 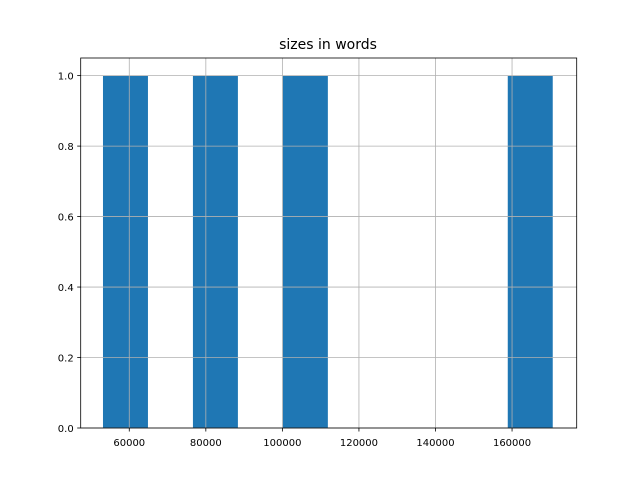 I want to click on y-tick-label: 0.2, so click(x=66, y=359).